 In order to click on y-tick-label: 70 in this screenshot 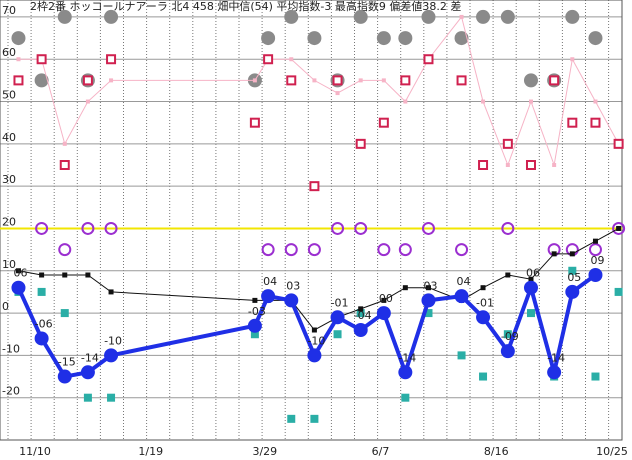, I will do `click(9, 10)`.